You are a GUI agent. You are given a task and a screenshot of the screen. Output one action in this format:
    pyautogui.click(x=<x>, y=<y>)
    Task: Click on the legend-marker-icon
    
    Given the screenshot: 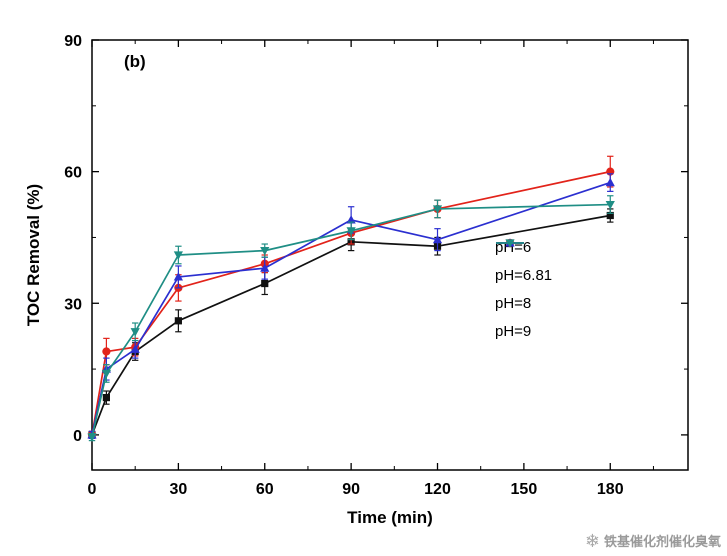 What is the action you would take?
    pyautogui.click(x=510, y=243)
    